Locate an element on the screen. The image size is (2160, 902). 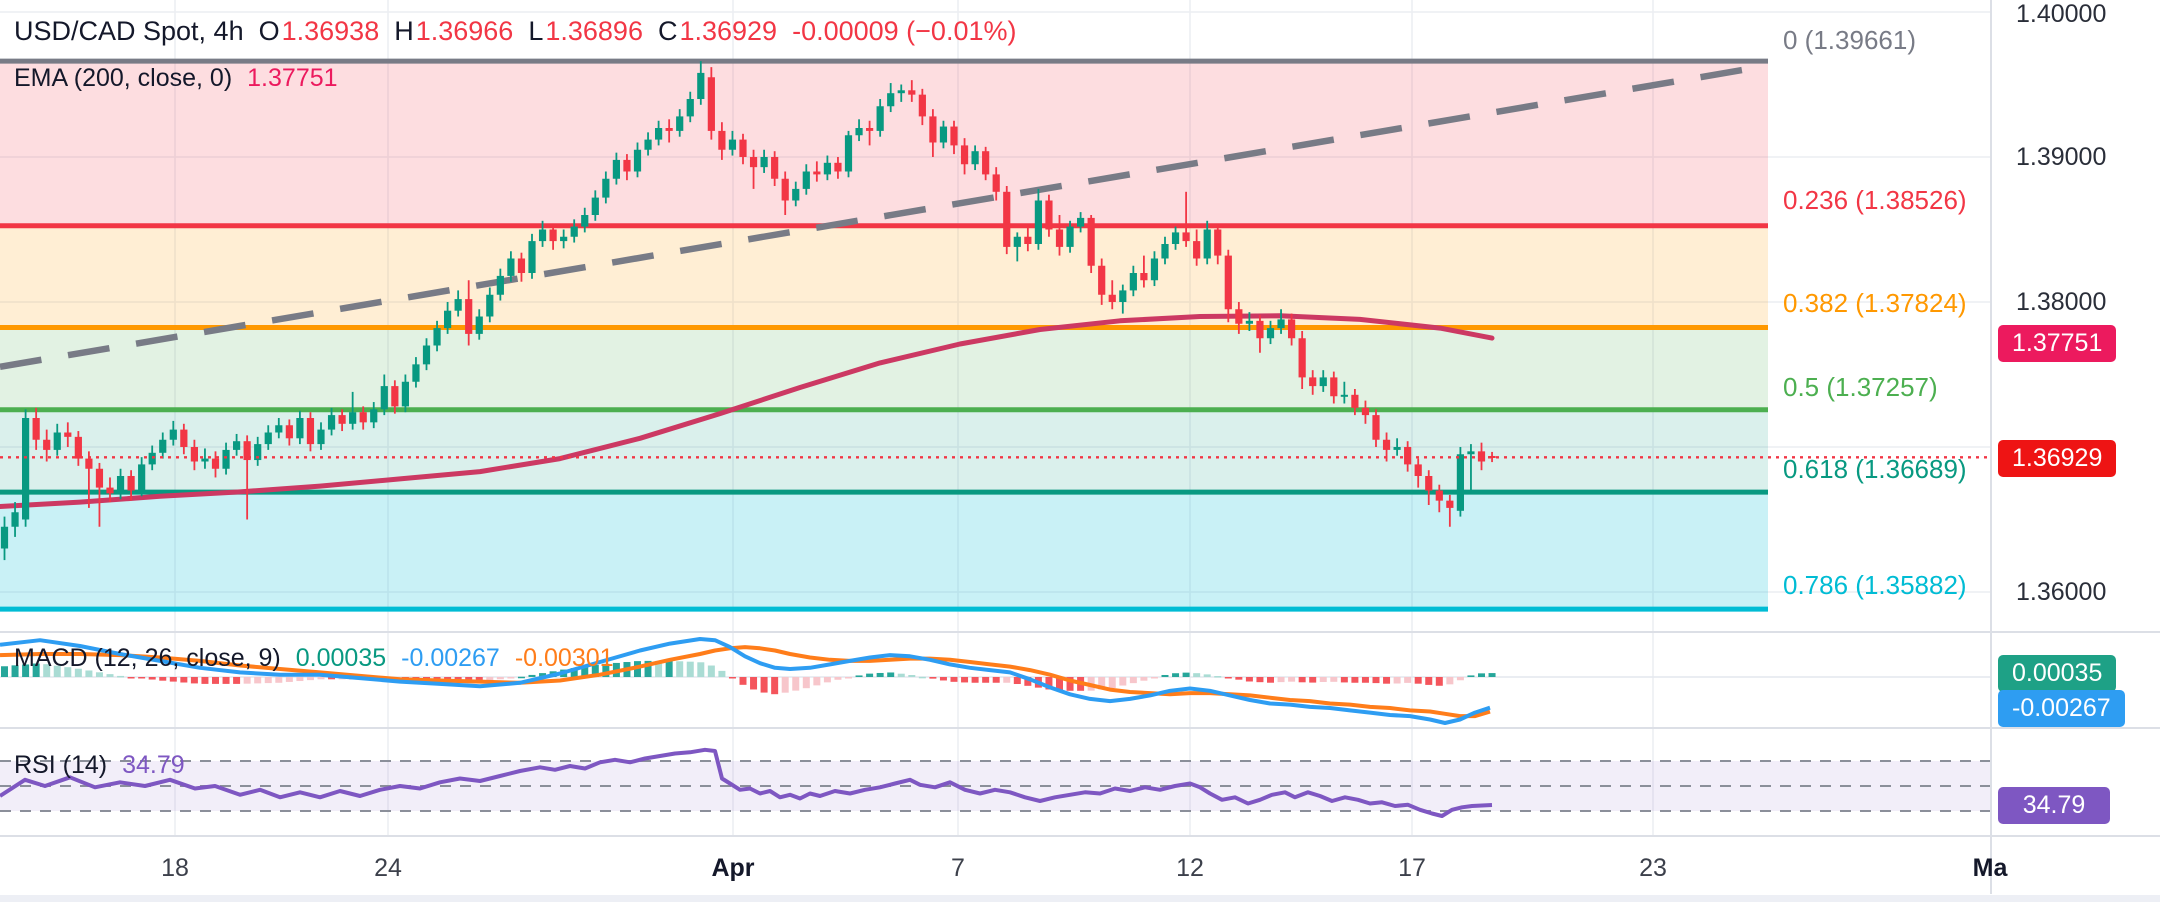
macd-signal-line is located at coordinates (745, 682).